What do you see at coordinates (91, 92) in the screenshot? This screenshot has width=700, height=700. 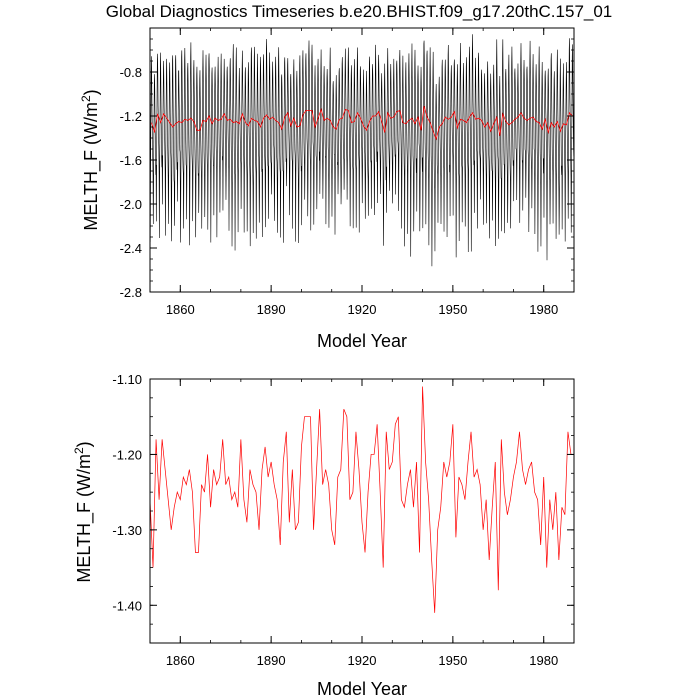 I see `top-y-axis-label-close: )` at bounding box center [91, 92].